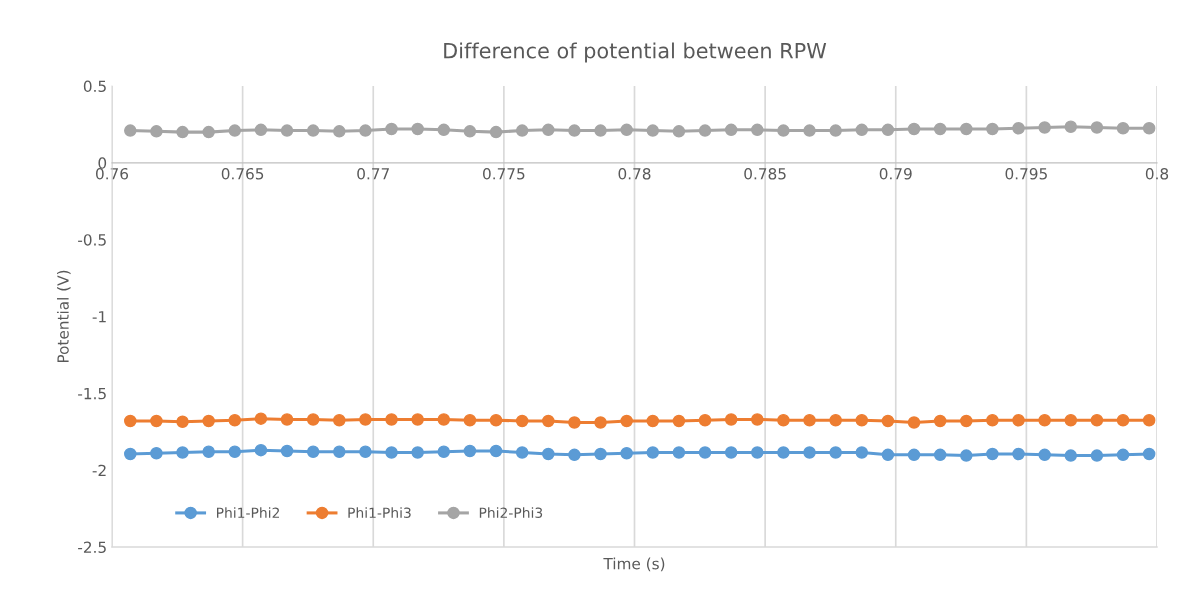  Describe the element at coordinates (634, 564) in the screenshot. I see `x-axis-title: Time (s)` at that location.